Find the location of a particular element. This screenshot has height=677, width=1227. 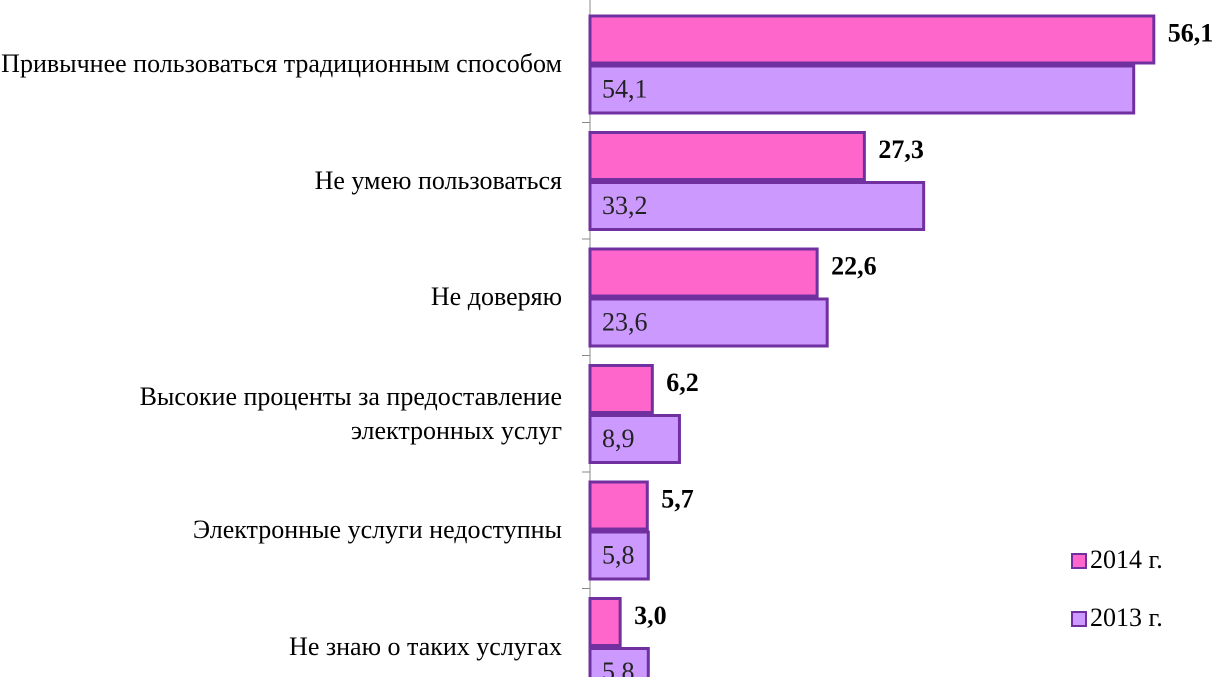

value-label: 22,6 is located at coordinates (854, 265).